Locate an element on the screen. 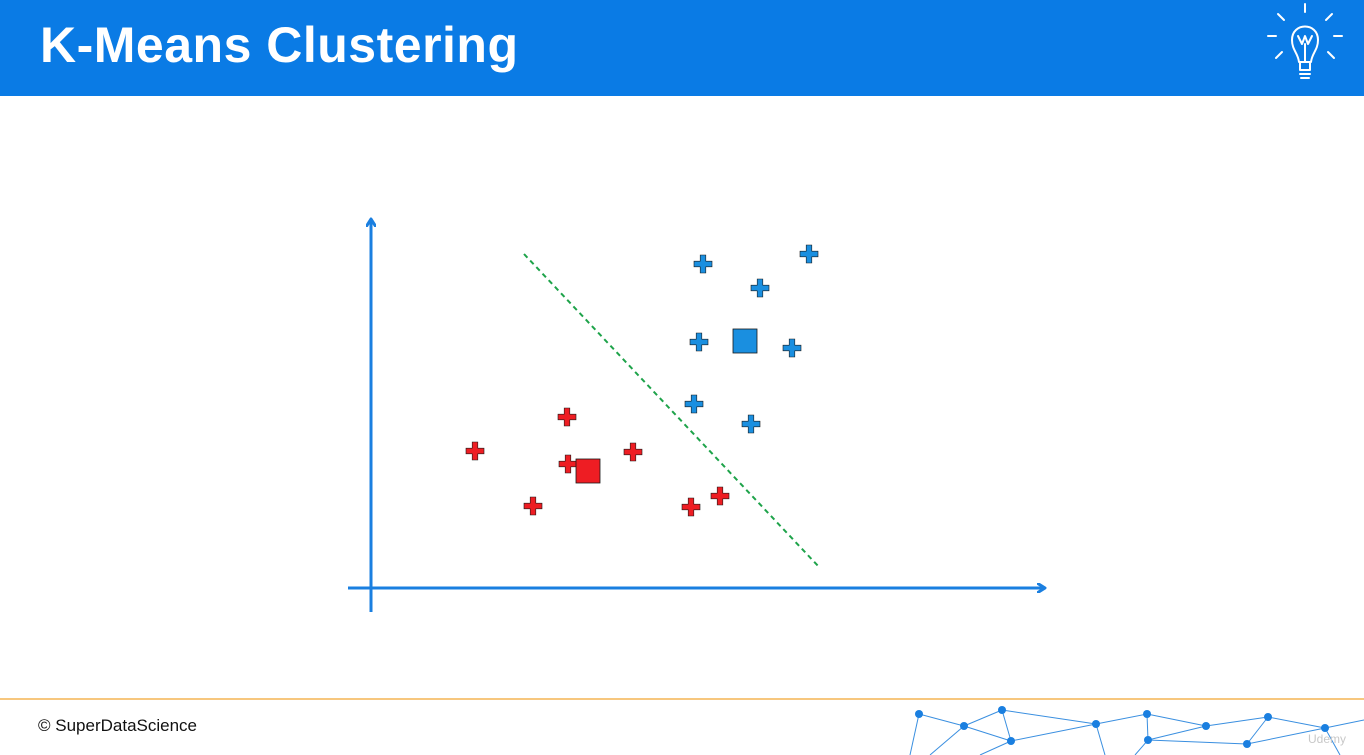 This screenshot has height=755, width=1364. network-decoration is located at coordinates (1136, 730).